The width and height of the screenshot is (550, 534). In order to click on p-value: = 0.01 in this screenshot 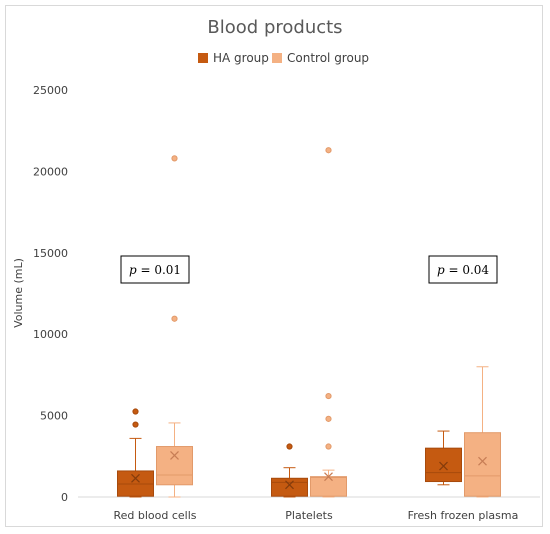, I will do `click(159, 270)`.